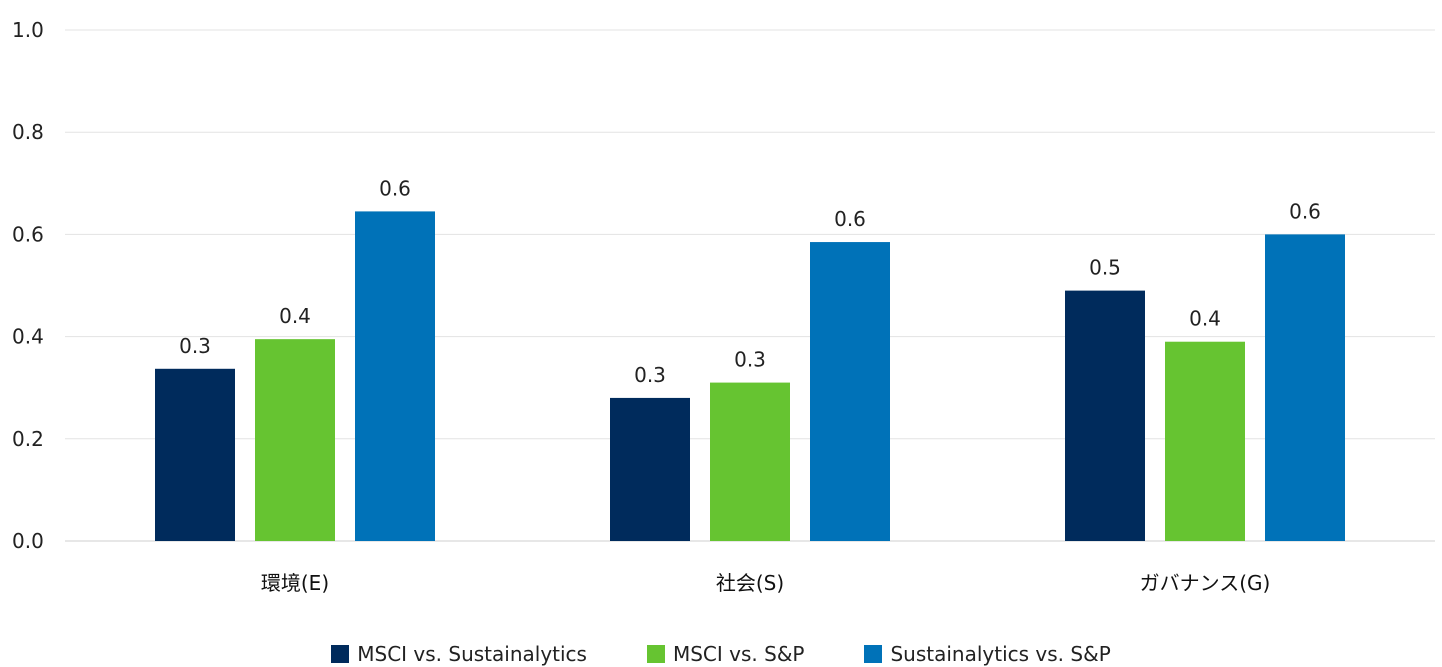 This screenshot has height=667, width=1442. Describe the element at coordinates (28, 285) in the screenshot. I see `y-axis-ticks: 0.0 0.2 0.4 0.6 0.8 1.0` at that location.